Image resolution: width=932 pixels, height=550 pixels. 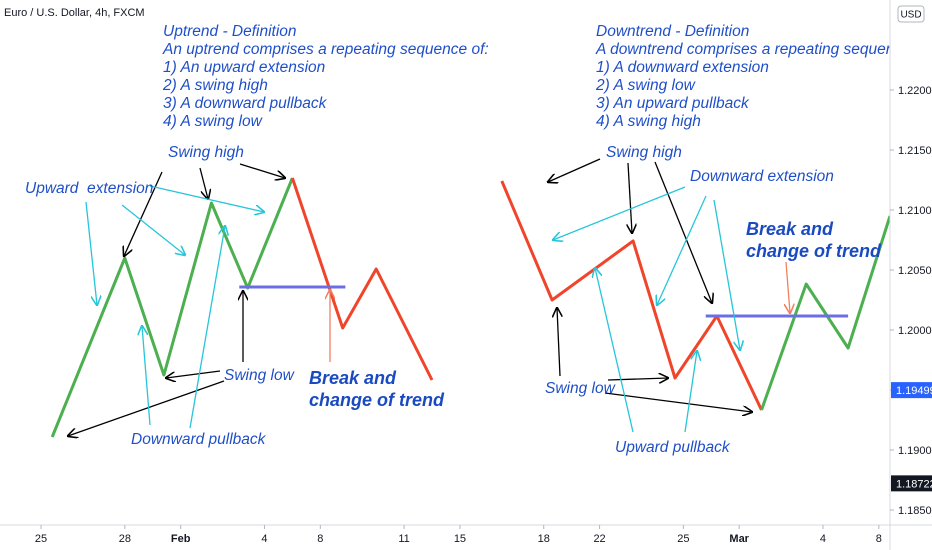 I want to click on annotation: 1) A downward extension, so click(x=682, y=67).